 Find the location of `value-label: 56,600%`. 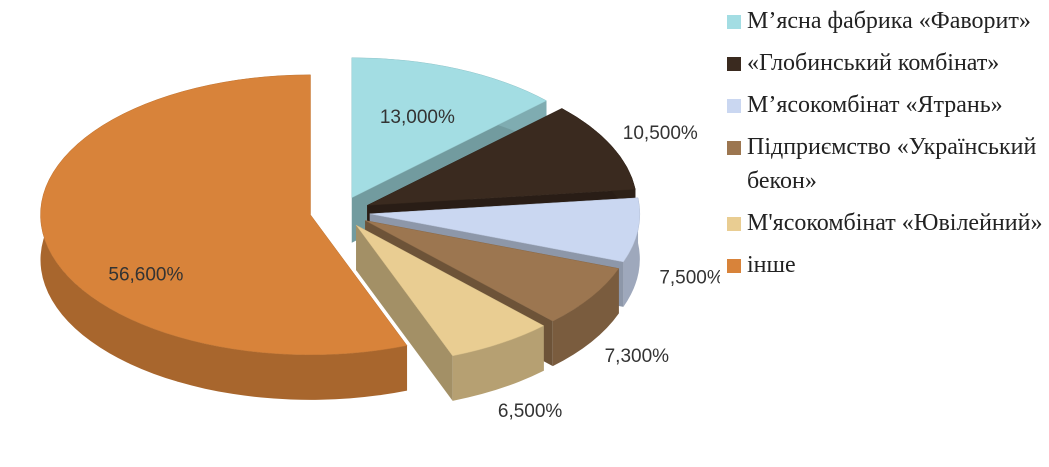

value-label: 56,600% is located at coordinates (145, 275).